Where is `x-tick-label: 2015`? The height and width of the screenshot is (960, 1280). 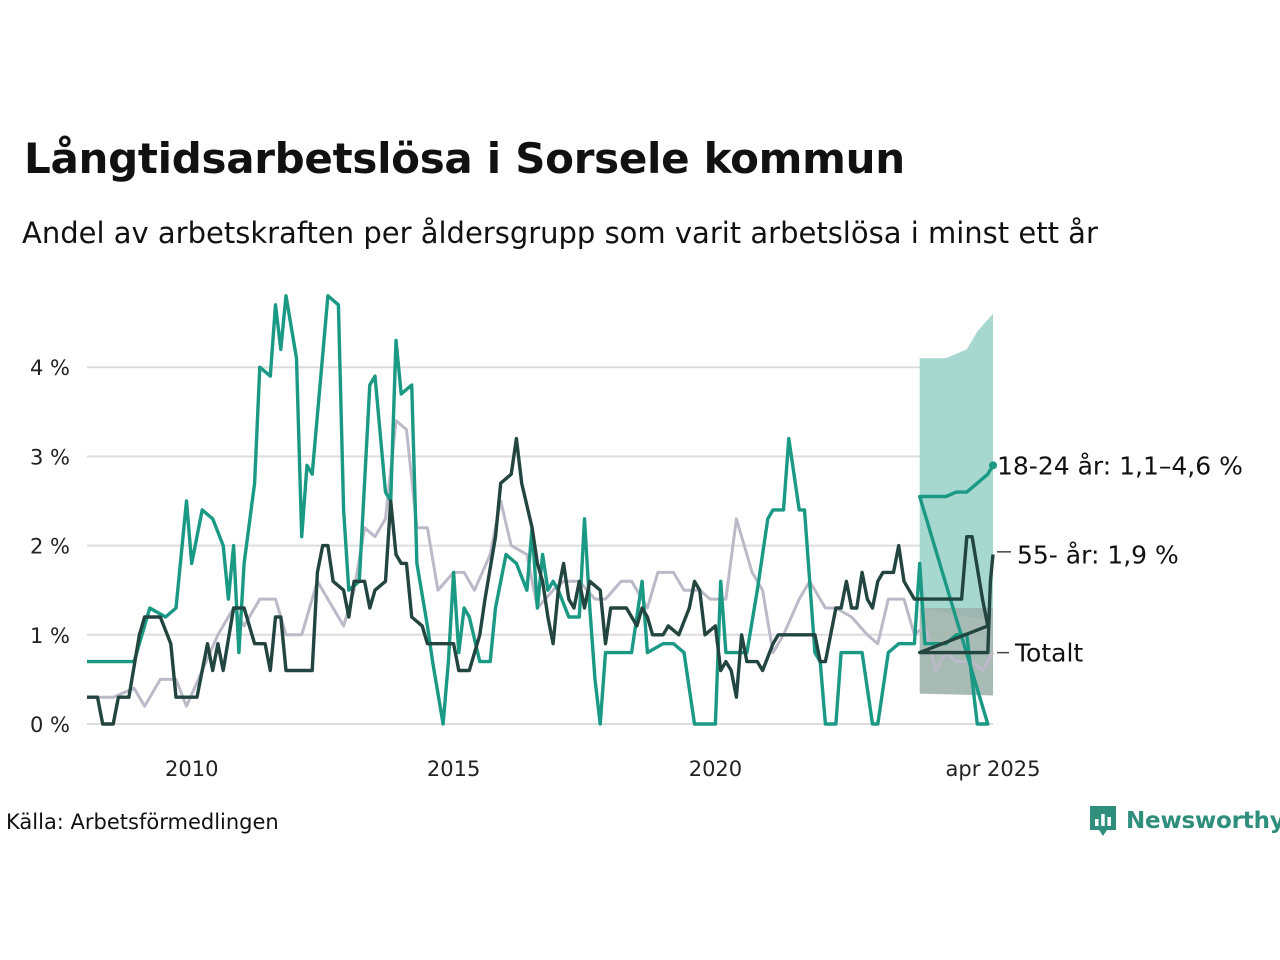
x-tick-label: 2015 is located at coordinates (453, 769).